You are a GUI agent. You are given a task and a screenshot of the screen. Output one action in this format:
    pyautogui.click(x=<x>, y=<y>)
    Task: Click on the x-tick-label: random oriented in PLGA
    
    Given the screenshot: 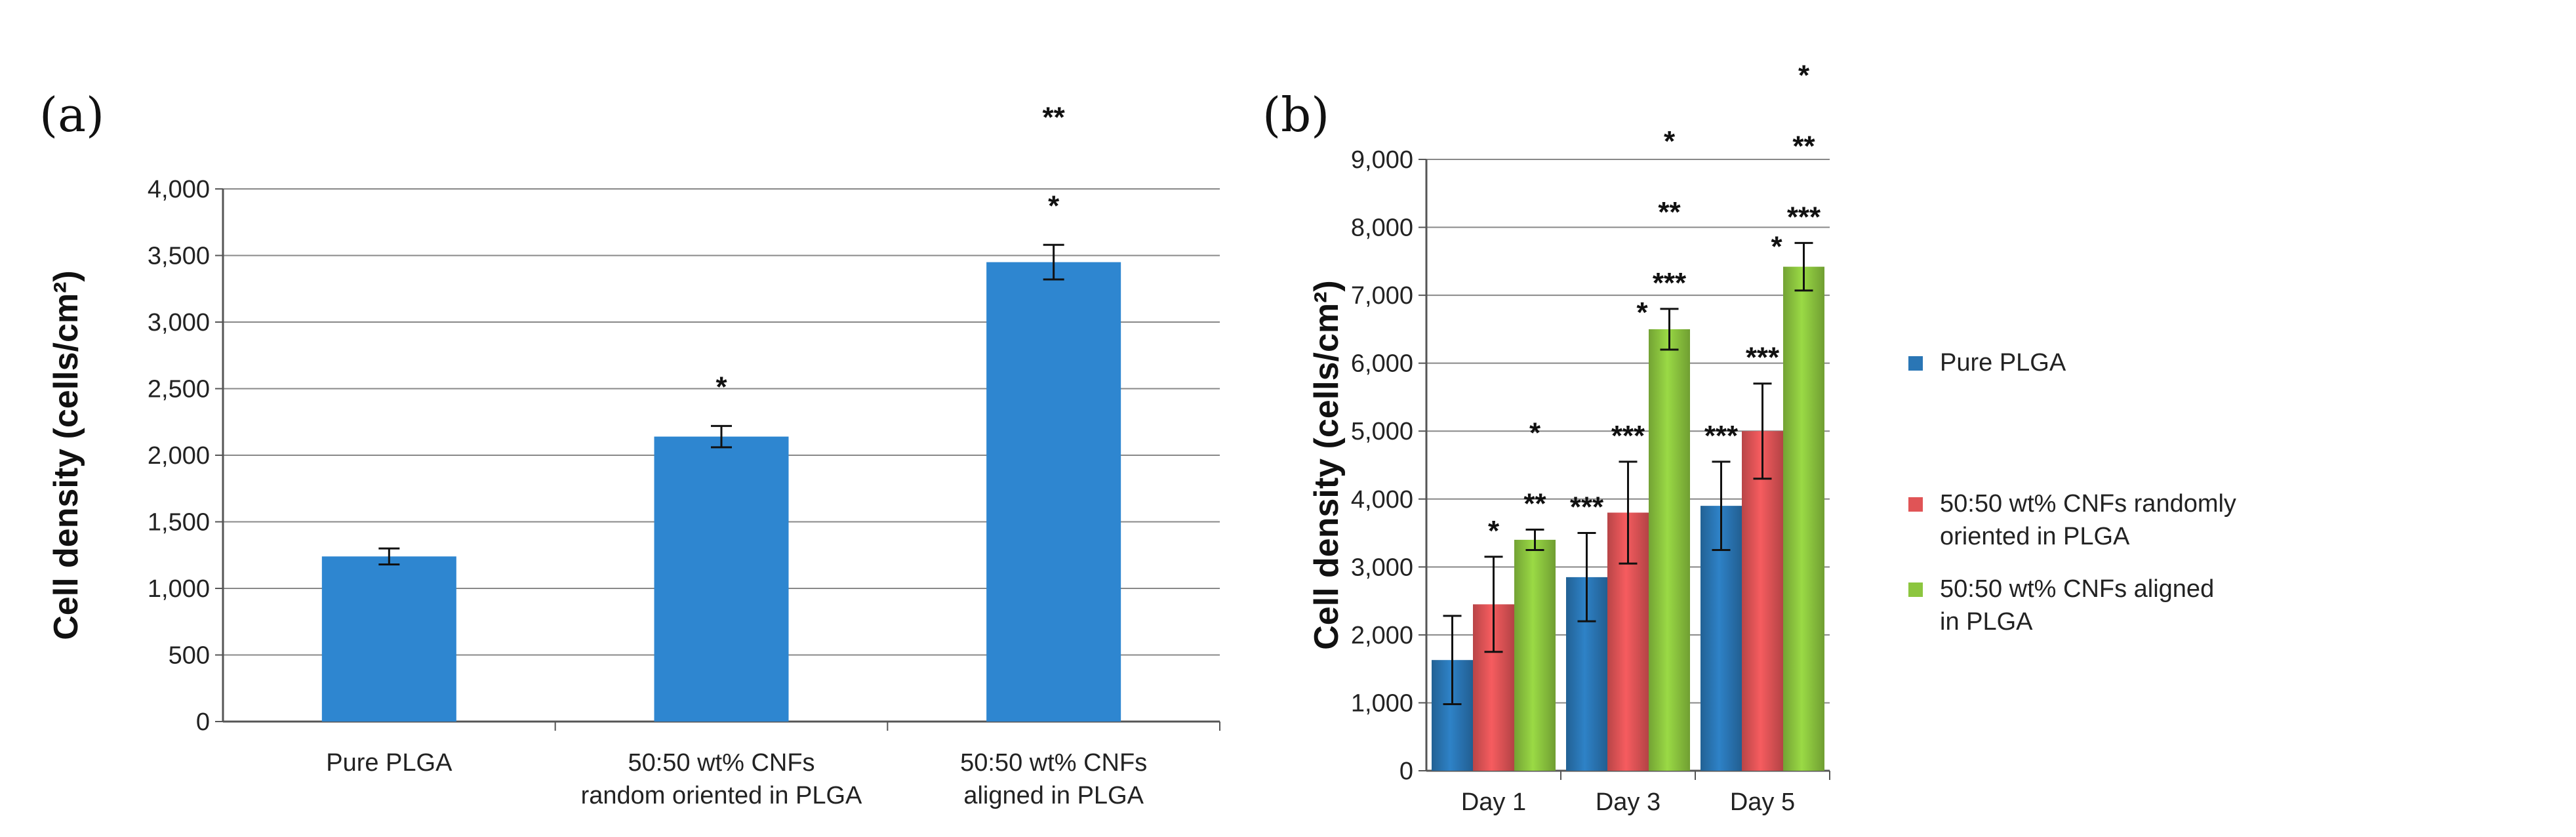 What is the action you would take?
    pyautogui.click(x=721, y=795)
    